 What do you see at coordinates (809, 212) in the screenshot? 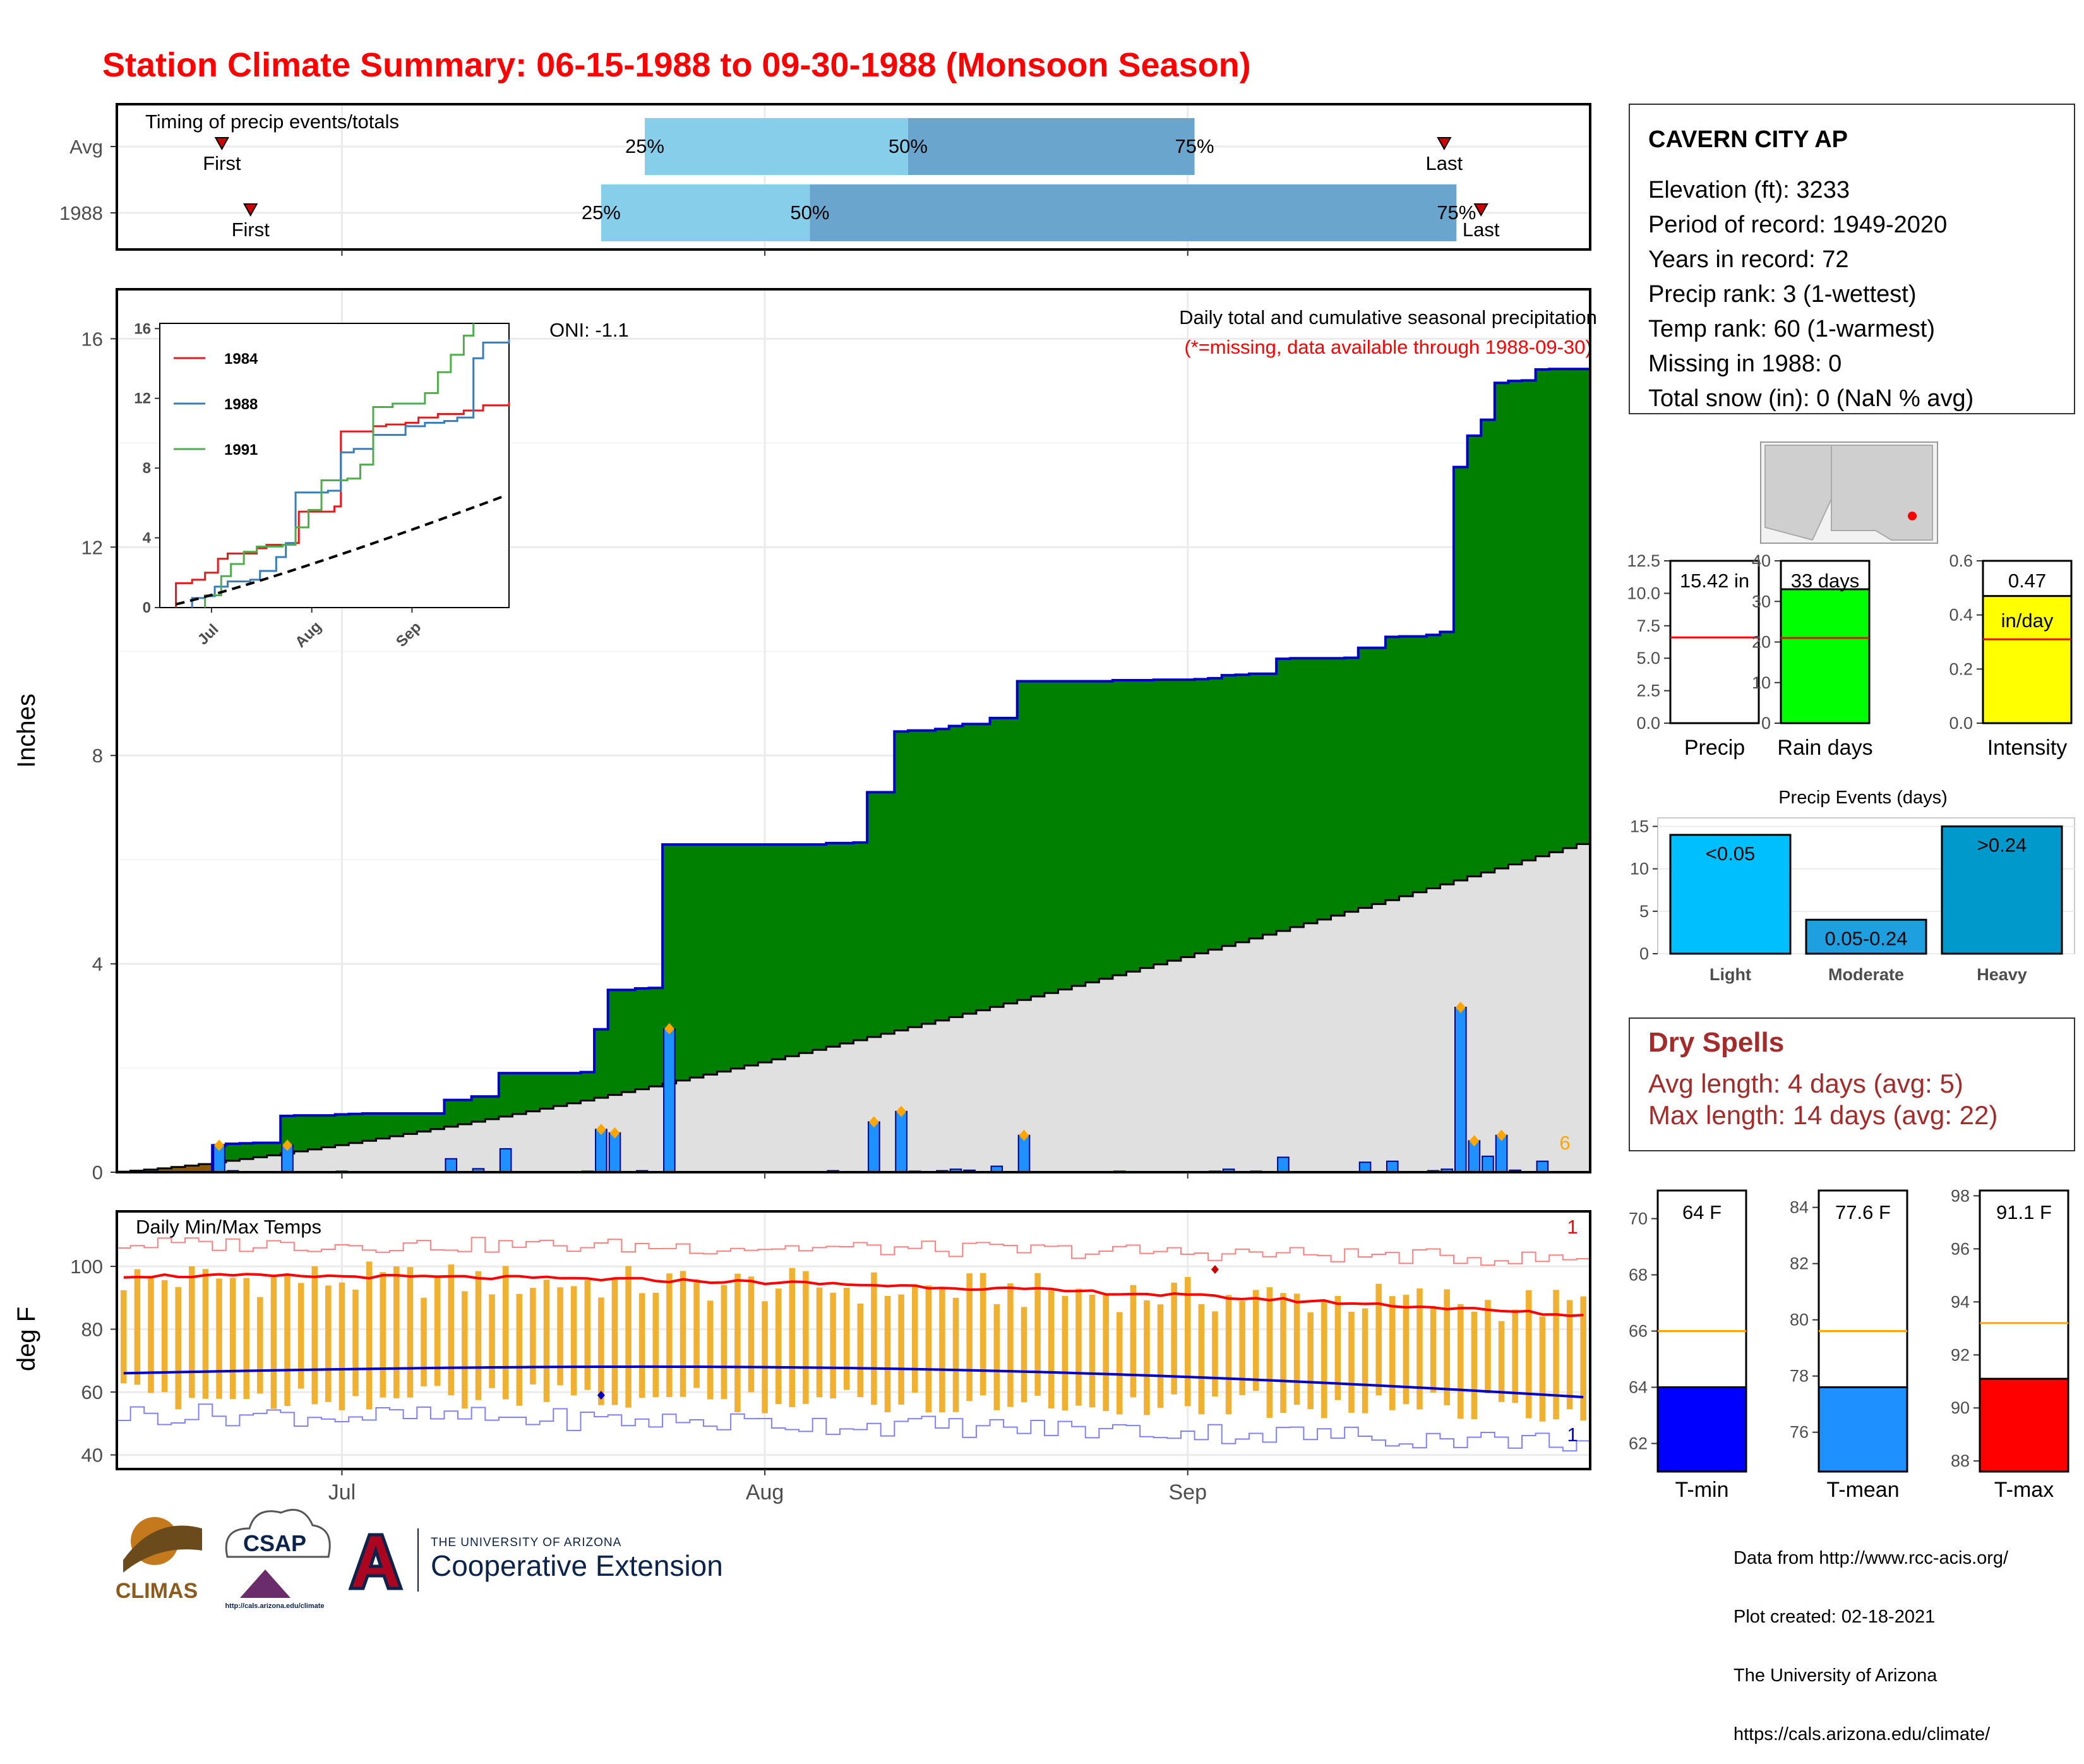
I see `quantile-label: 50%` at bounding box center [809, 212].